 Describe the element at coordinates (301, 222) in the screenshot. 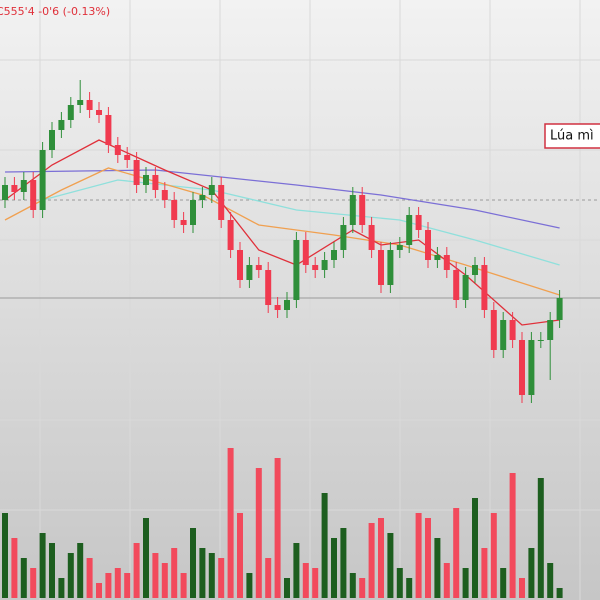

I see `moving-average` at that location.